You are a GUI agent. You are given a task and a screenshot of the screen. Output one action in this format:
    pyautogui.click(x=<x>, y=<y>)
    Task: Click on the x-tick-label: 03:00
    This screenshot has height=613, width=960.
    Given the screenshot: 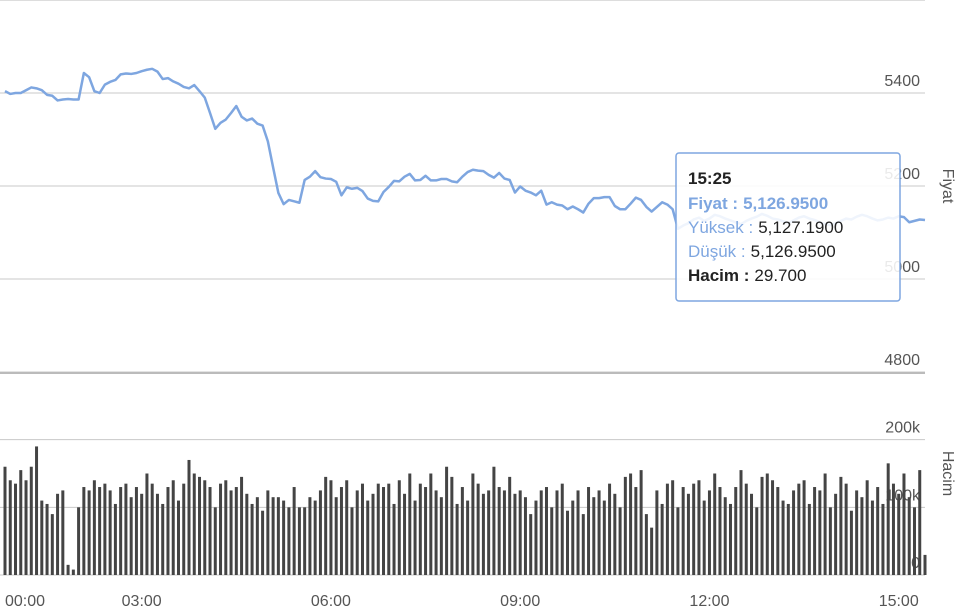 What is the action you would take?
    pyautogui.click(x=142, y=601)
    